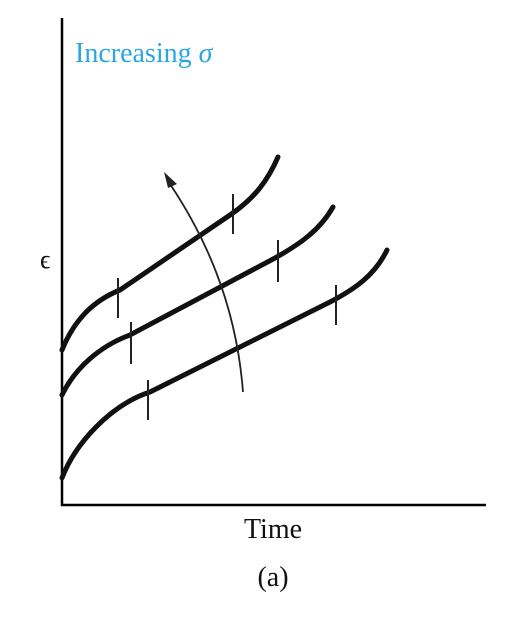 This screenshot has width=518, height=622. What do you see at coordinates (272, 577) in the screenshot?
I see `caption: (a)` at bounding box center [272, 577].